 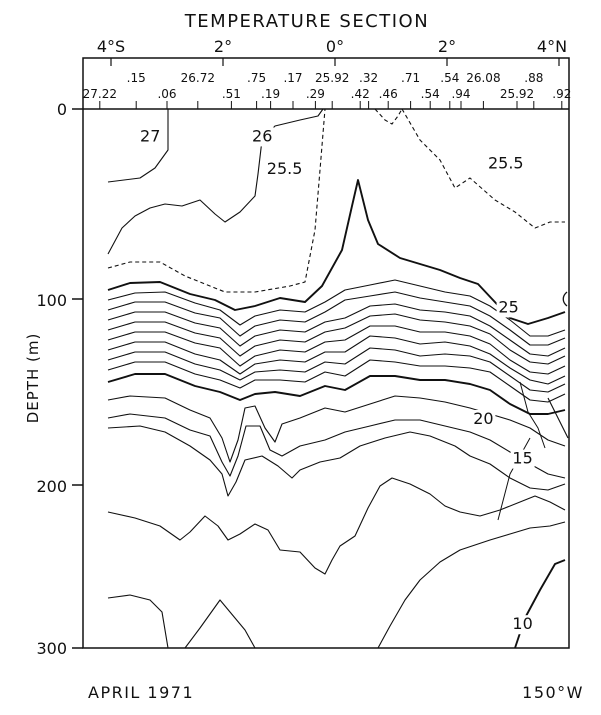 I want to click on surface-temp-label: .94, so click(x=460, y=94).